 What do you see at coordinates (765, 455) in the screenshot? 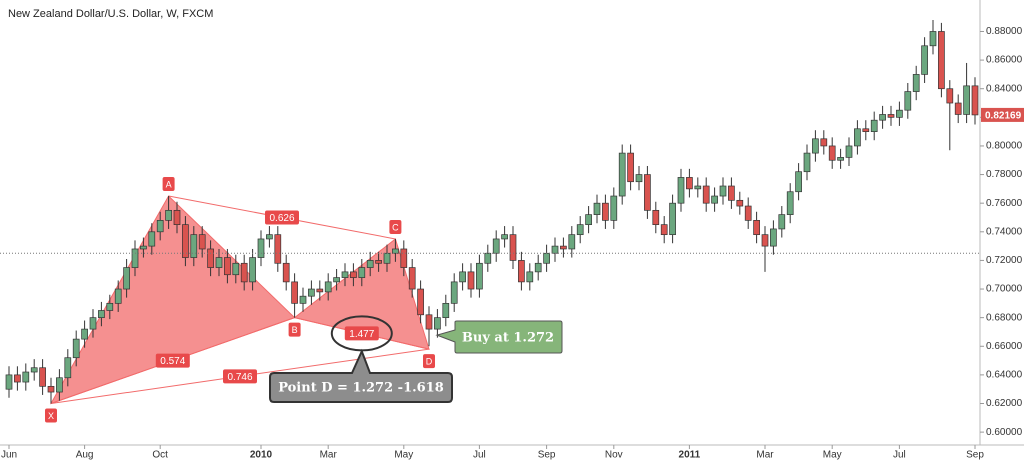
I see `x-tick-label: Mar` at bounding box center [765, 455].